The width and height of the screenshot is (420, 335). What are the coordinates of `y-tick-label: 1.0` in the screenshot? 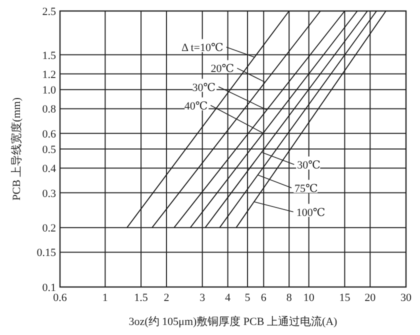 It's located at (49, 90).